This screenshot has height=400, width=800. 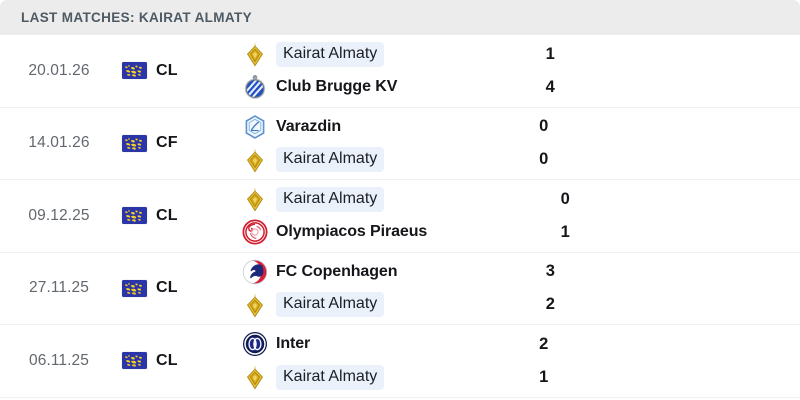 I want to click on away-score: 2, so click(x=550, y=304).